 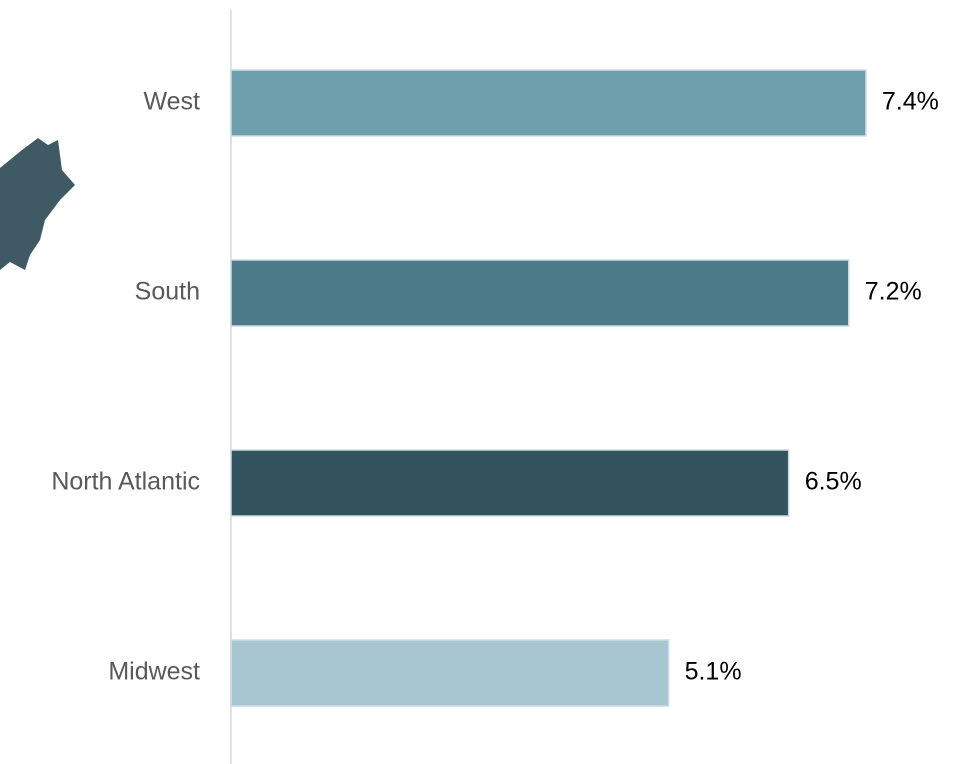 I want to click on region-map-icon, so click(x=37, y=204).